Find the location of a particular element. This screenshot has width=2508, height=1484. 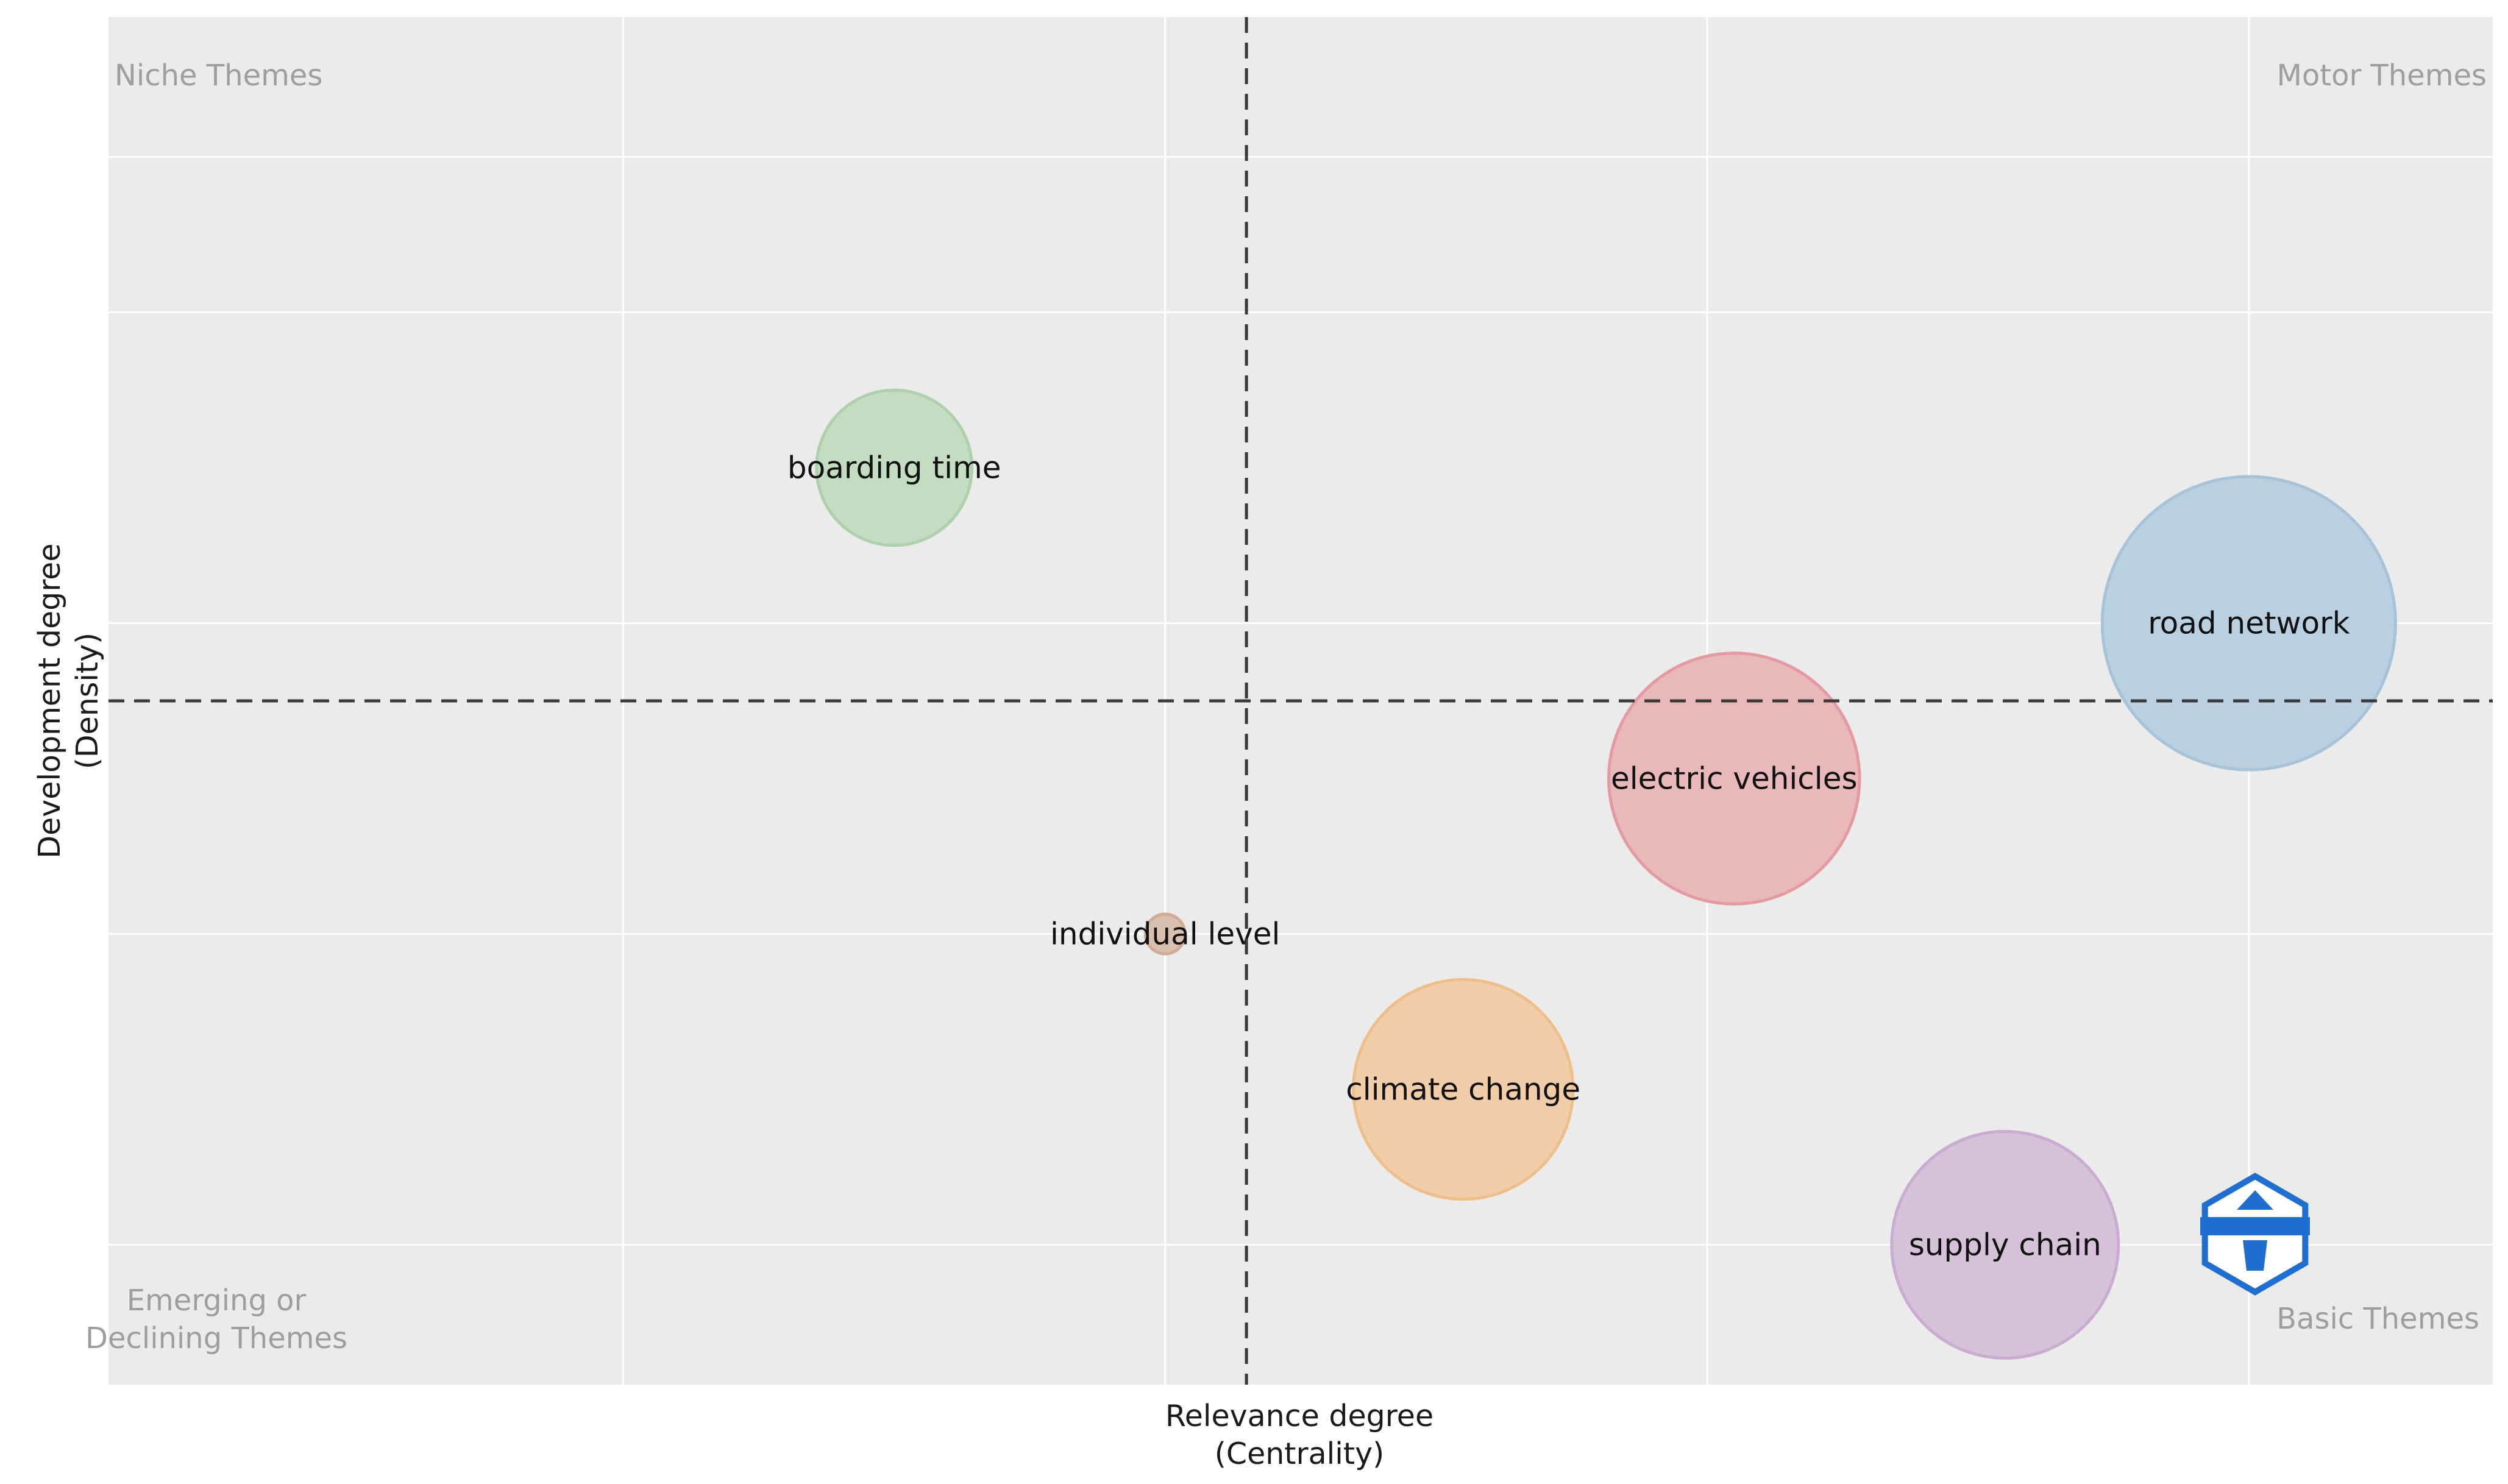

y-axis-title-line1: Development degree is located at coordinates (49, 700).